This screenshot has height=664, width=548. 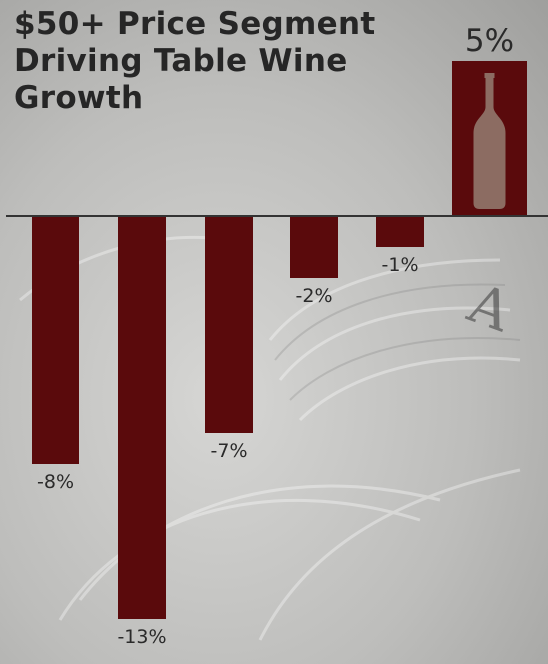 What do you see at coordinates (489, 141) in the screenshot?
I see `wine-bottle-icon` at bounding box center [489, 141].